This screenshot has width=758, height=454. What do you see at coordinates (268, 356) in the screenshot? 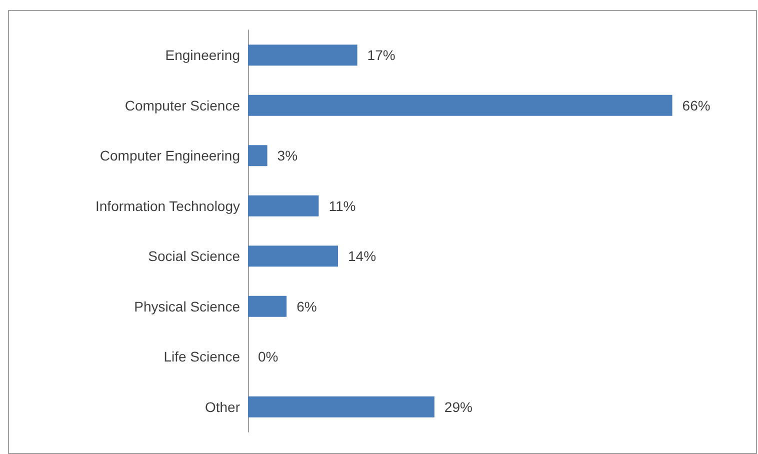
I see `data-label: 0%` at bounding box center [268, 356].